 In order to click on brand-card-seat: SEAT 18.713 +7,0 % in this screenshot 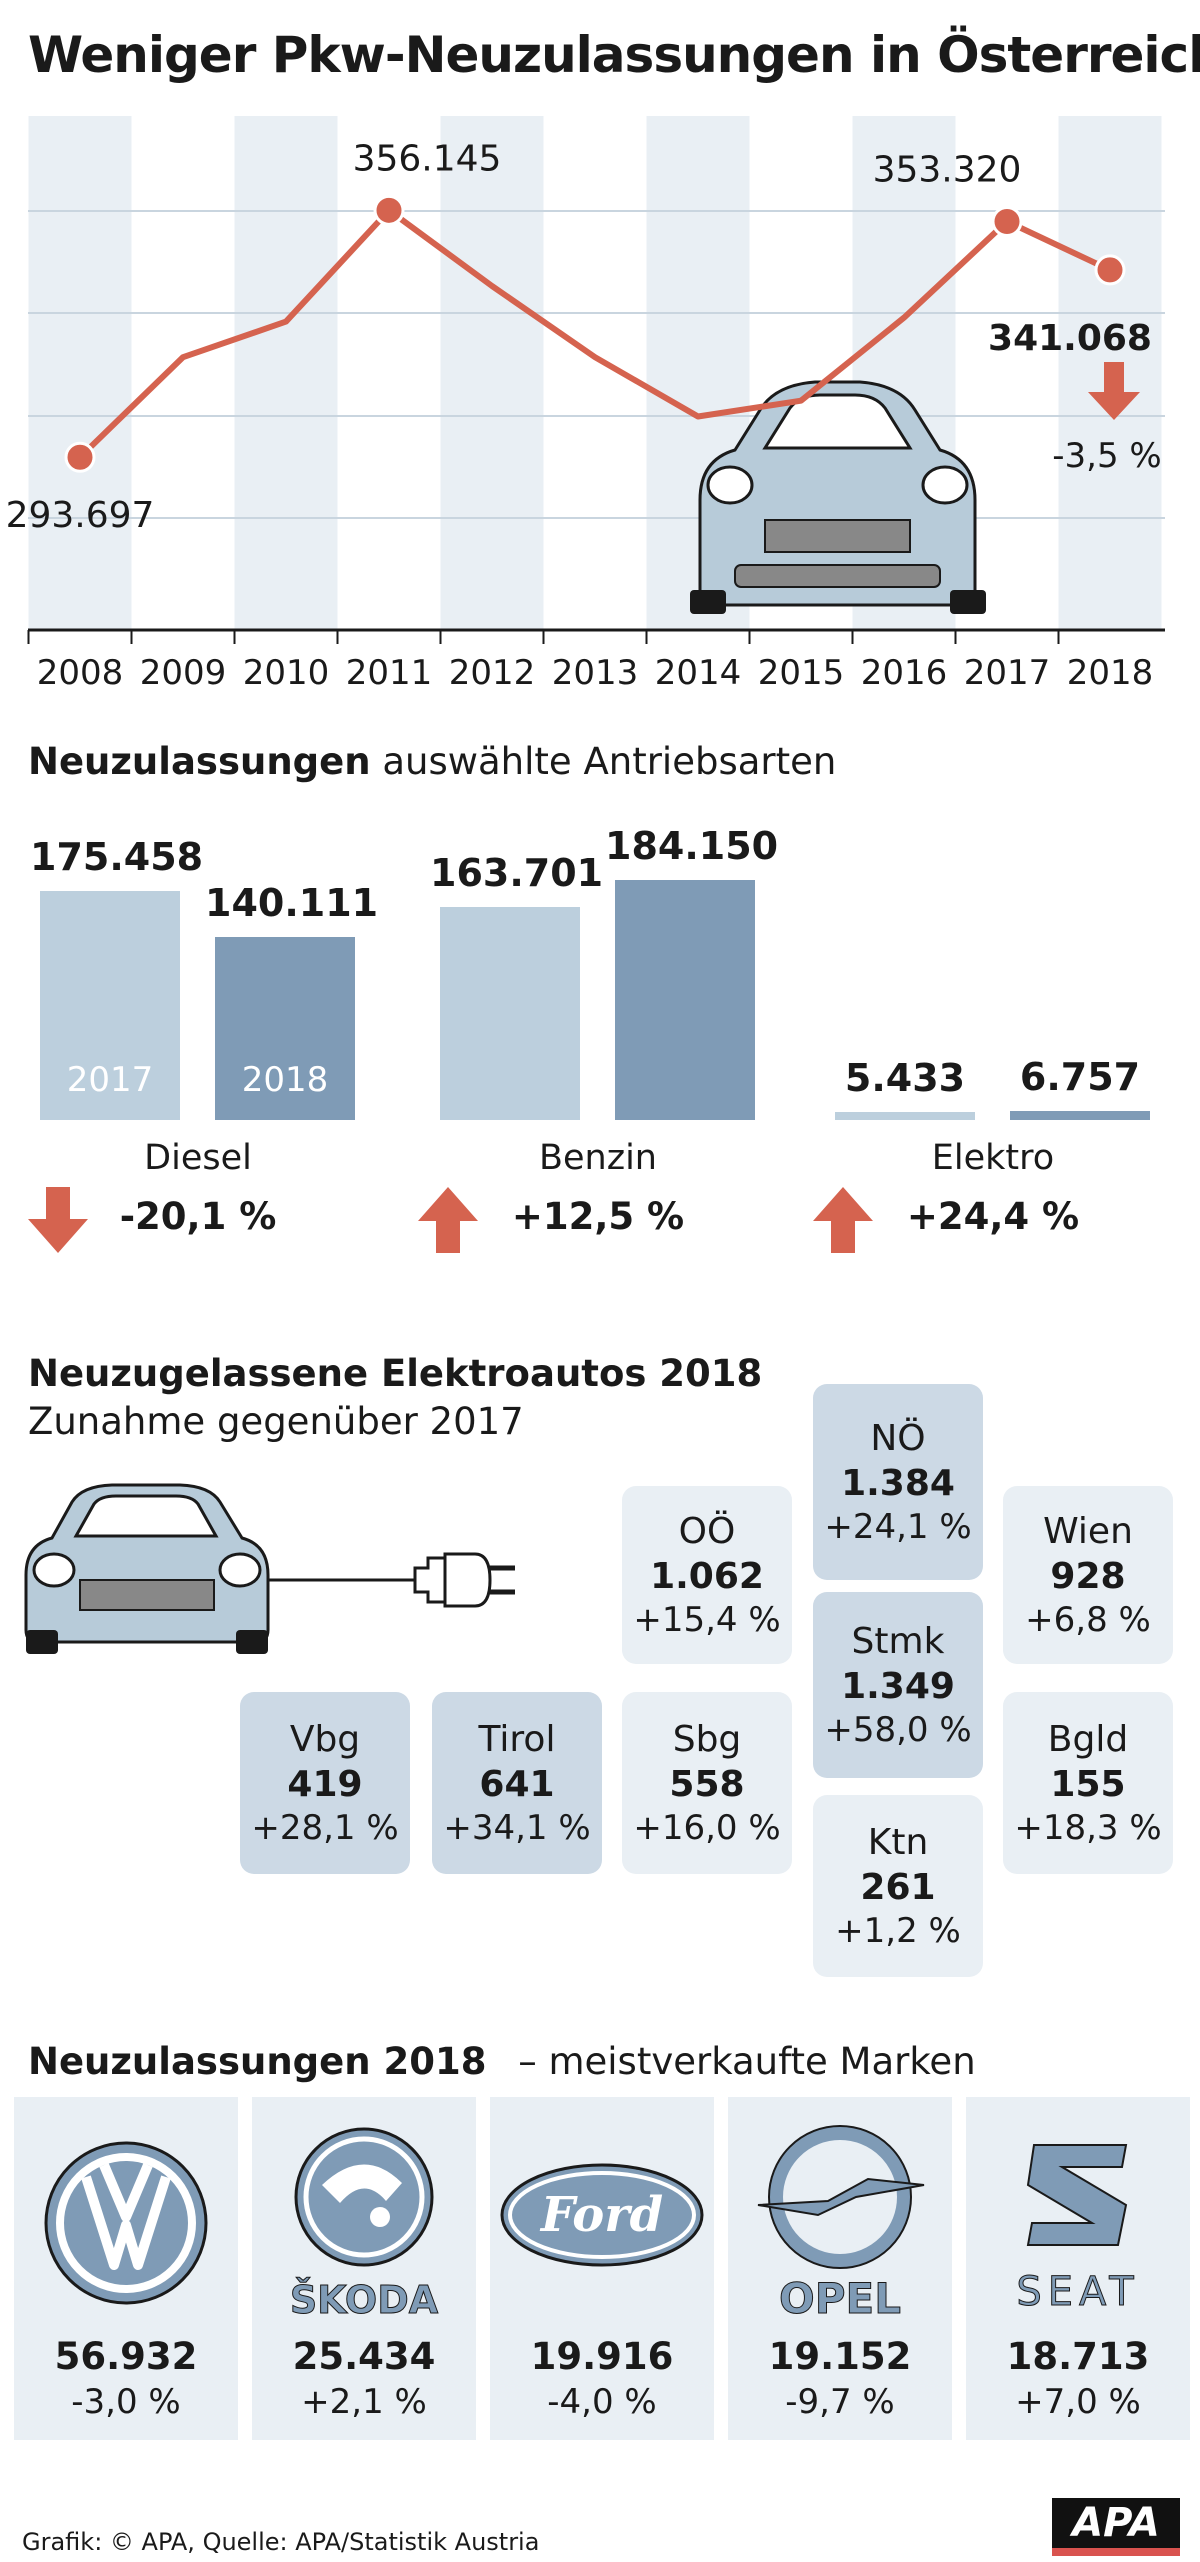, I will do `click(1078, 2268)`.